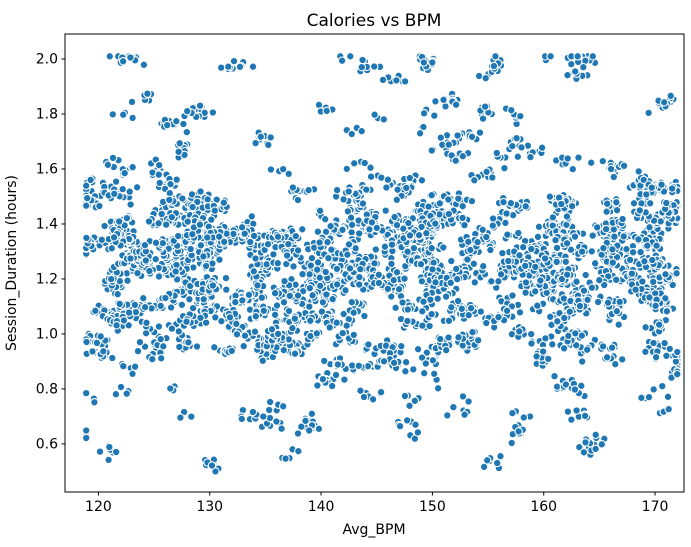  What do you see at coordinates (47, 444) in the screenshot?
I see `y-tick-label: 0.6` at bounding box center [47, 444].